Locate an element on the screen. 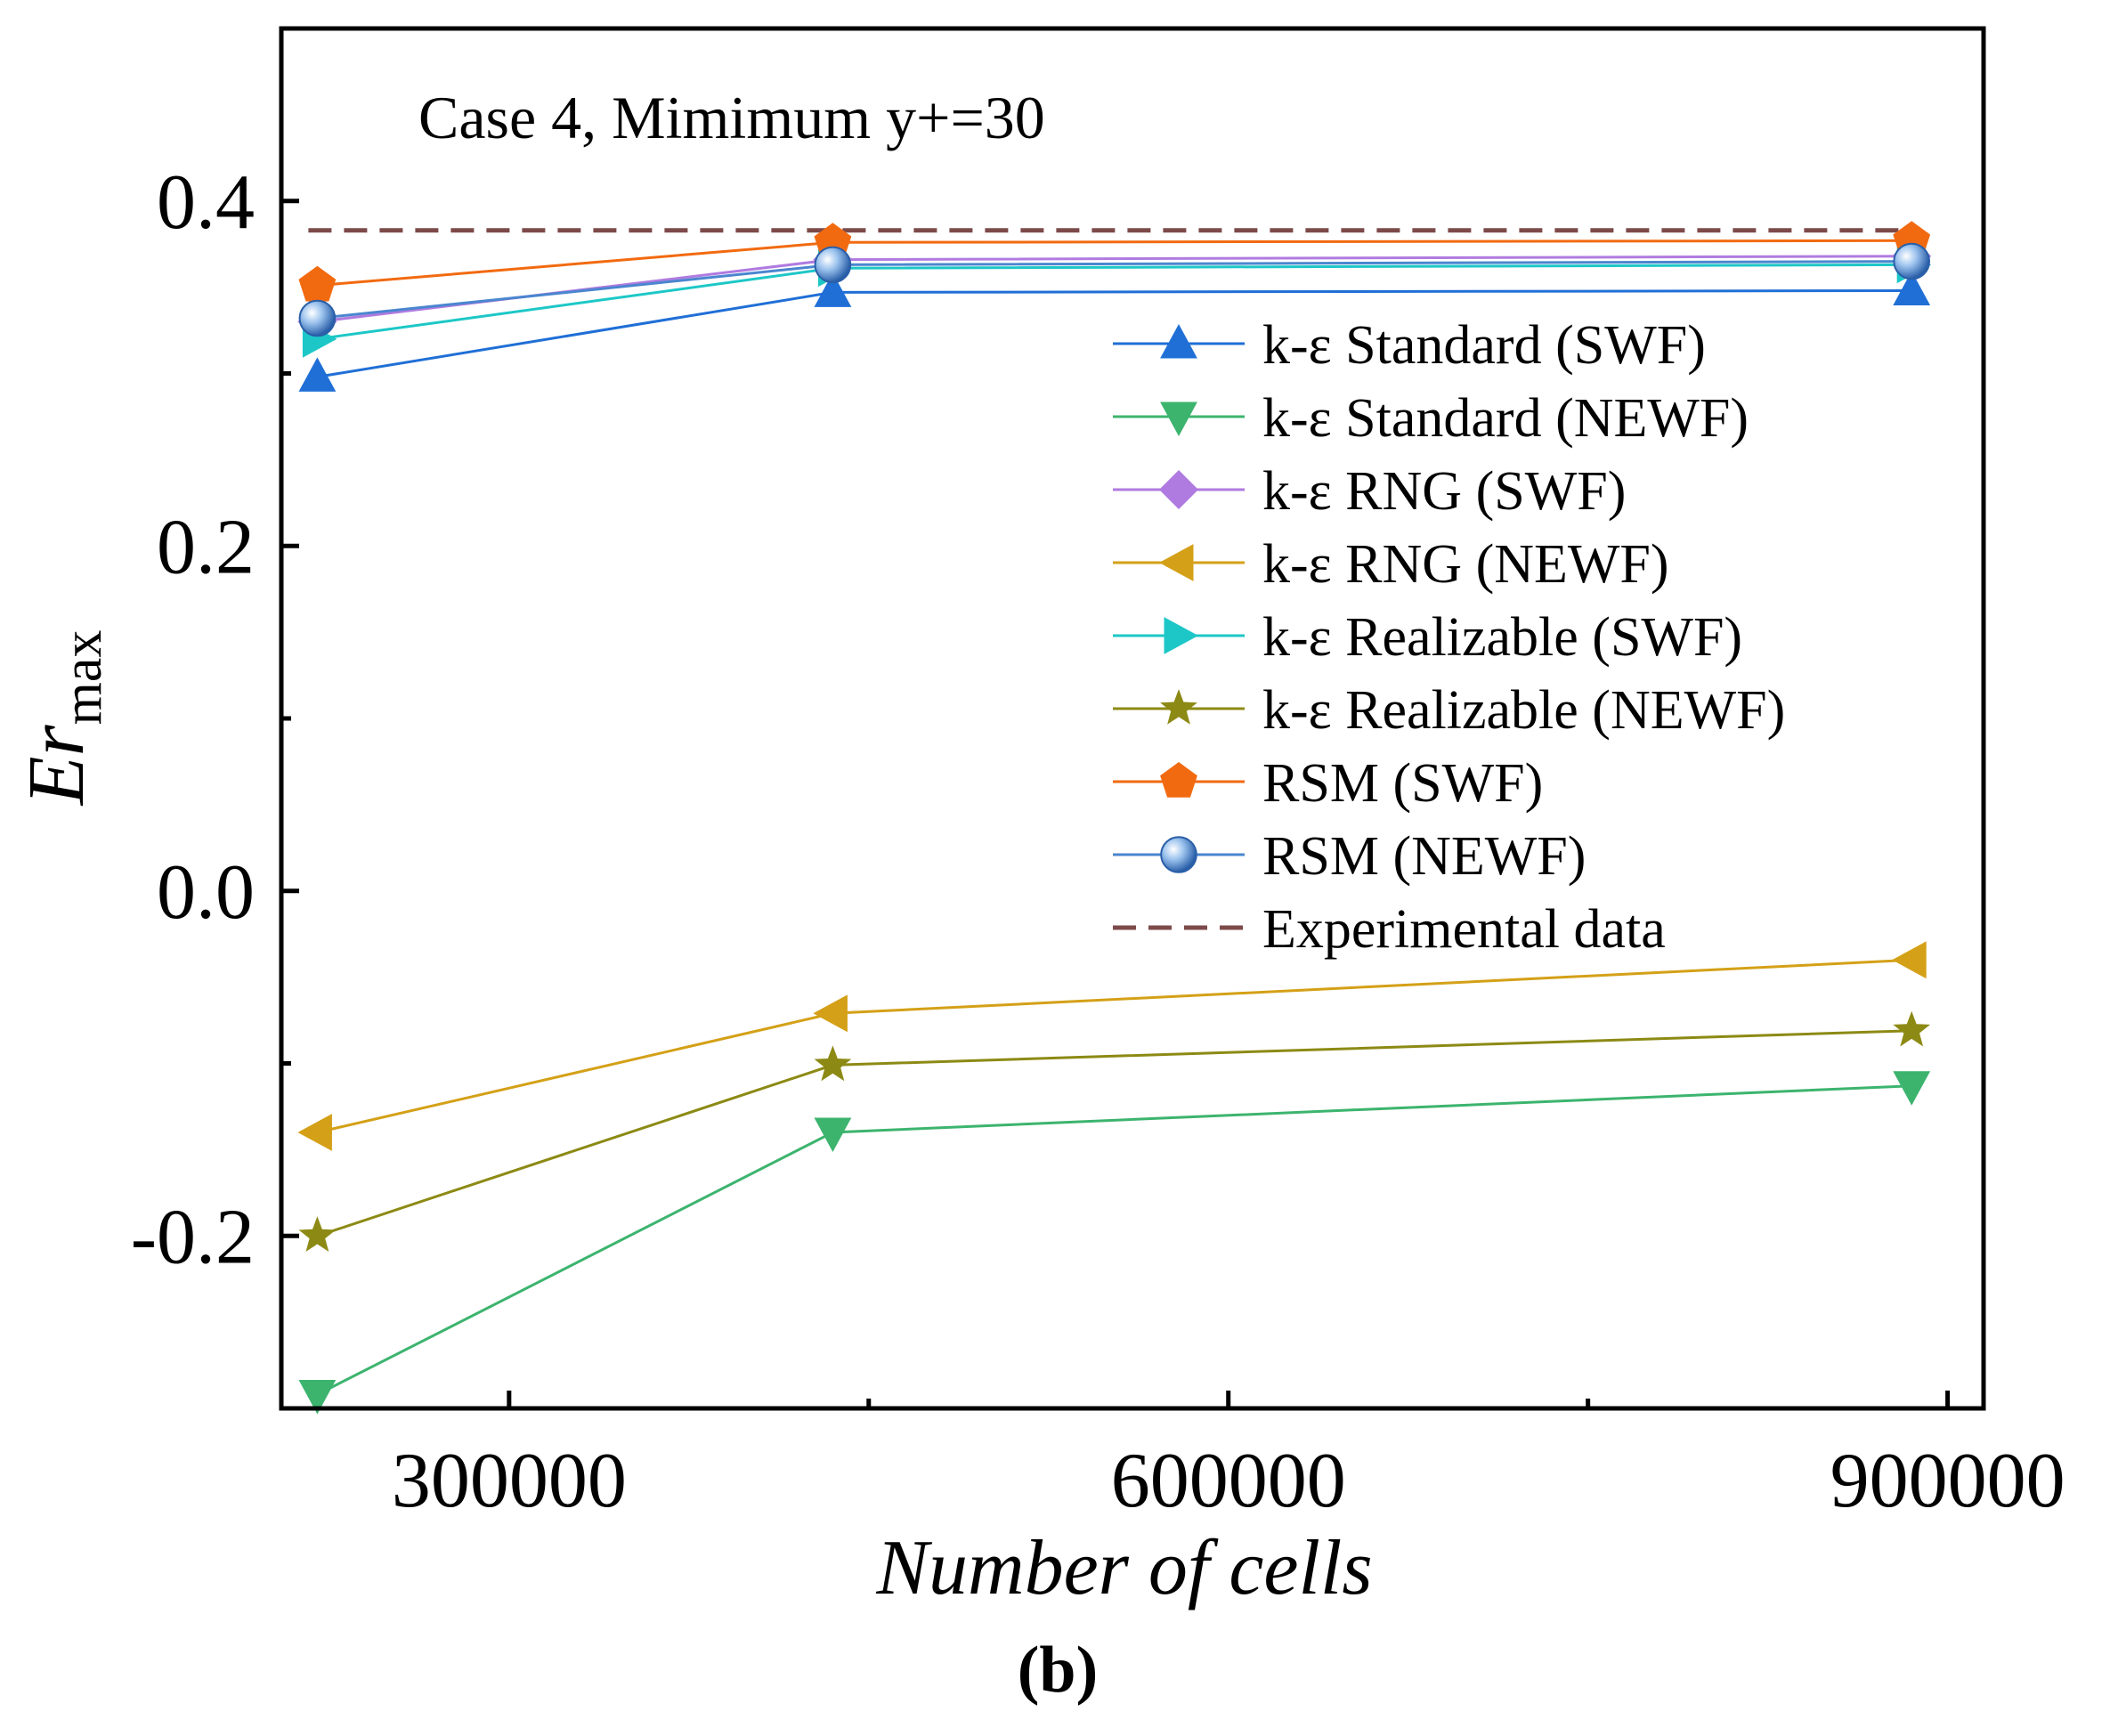 Image resolution: width=2118 pixels, height=1736 pixels. legend-label: k-ε Standard (NEWF) is located at coordinates (1505, 418).